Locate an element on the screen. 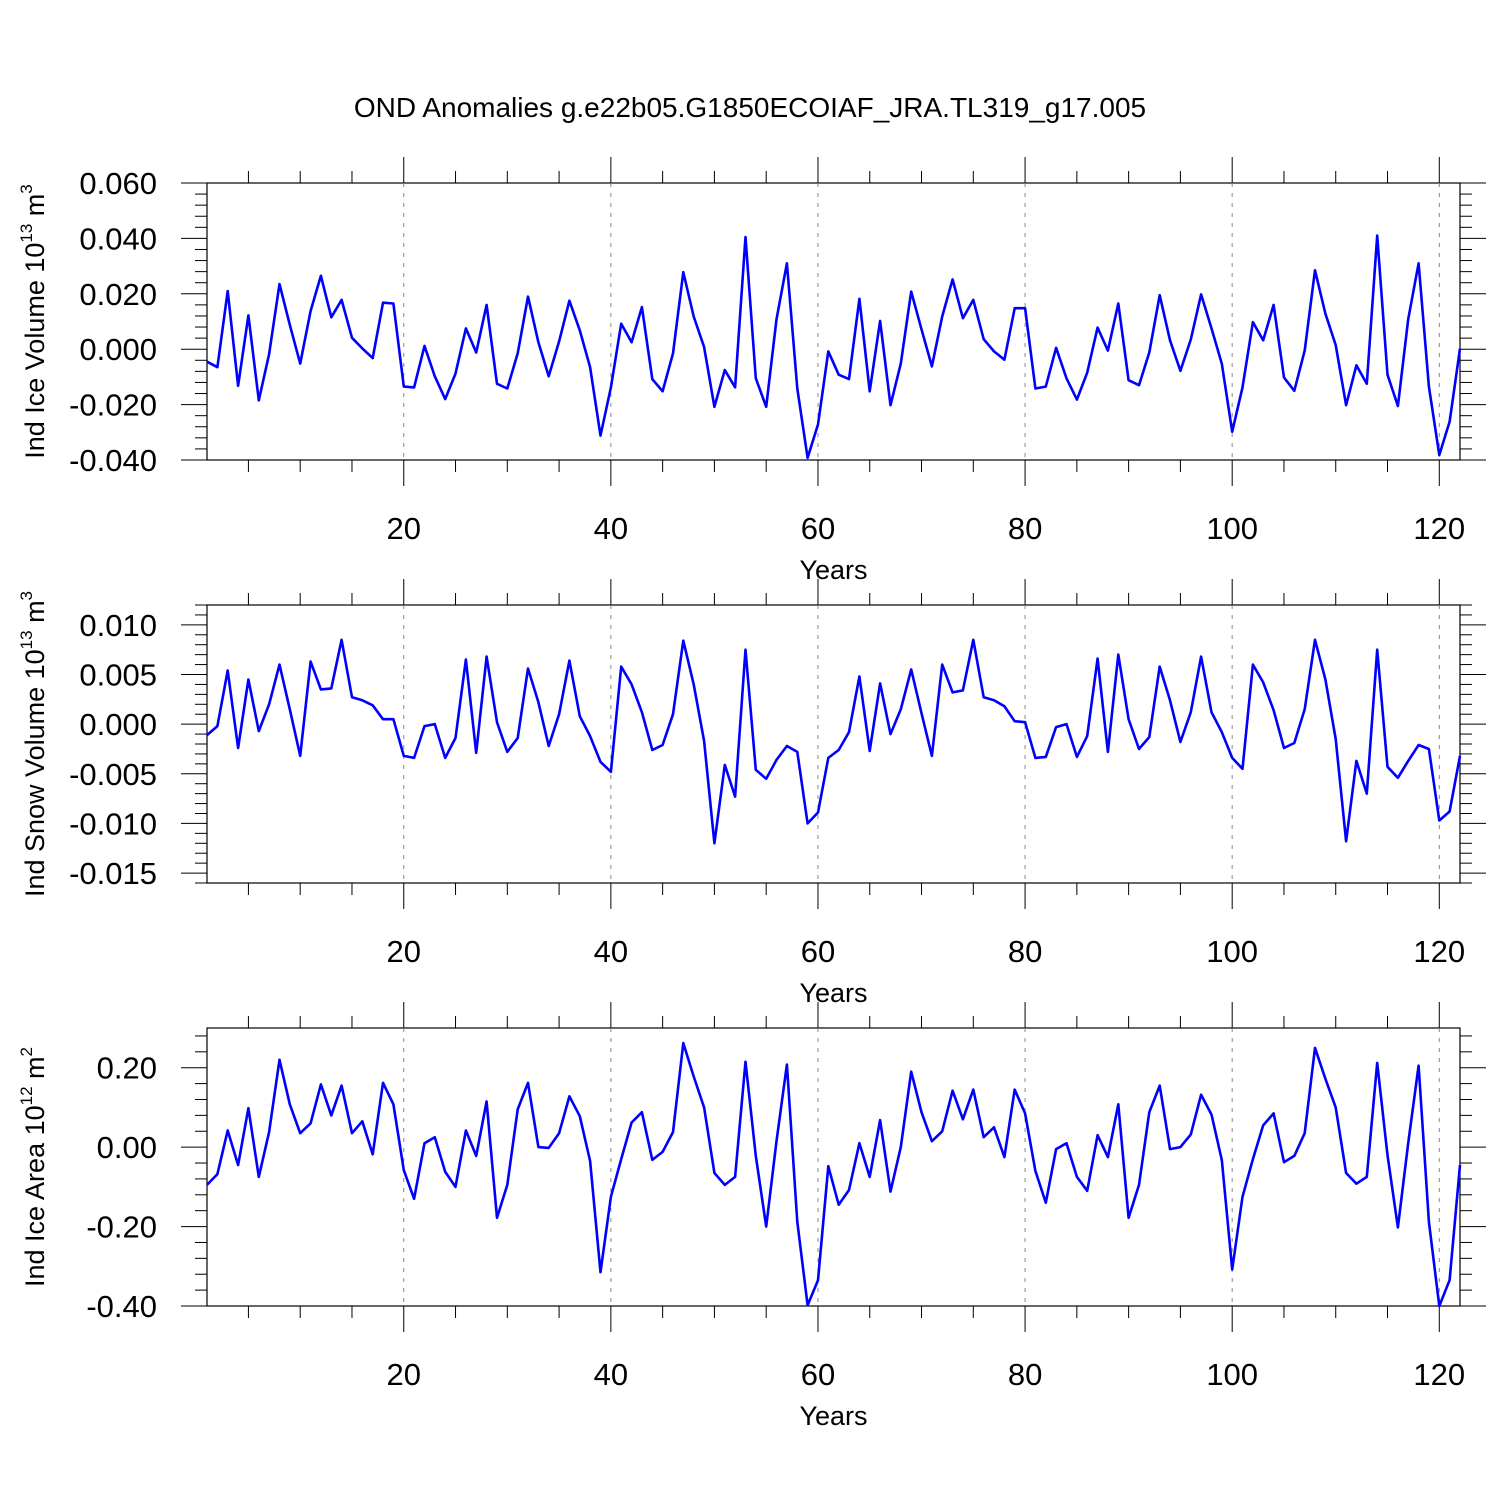 The height and width of the screenshot is (1500, 1500). y-axis-label: Ind Ice Area 1012 m2 is located at coordinates (33, 1167).